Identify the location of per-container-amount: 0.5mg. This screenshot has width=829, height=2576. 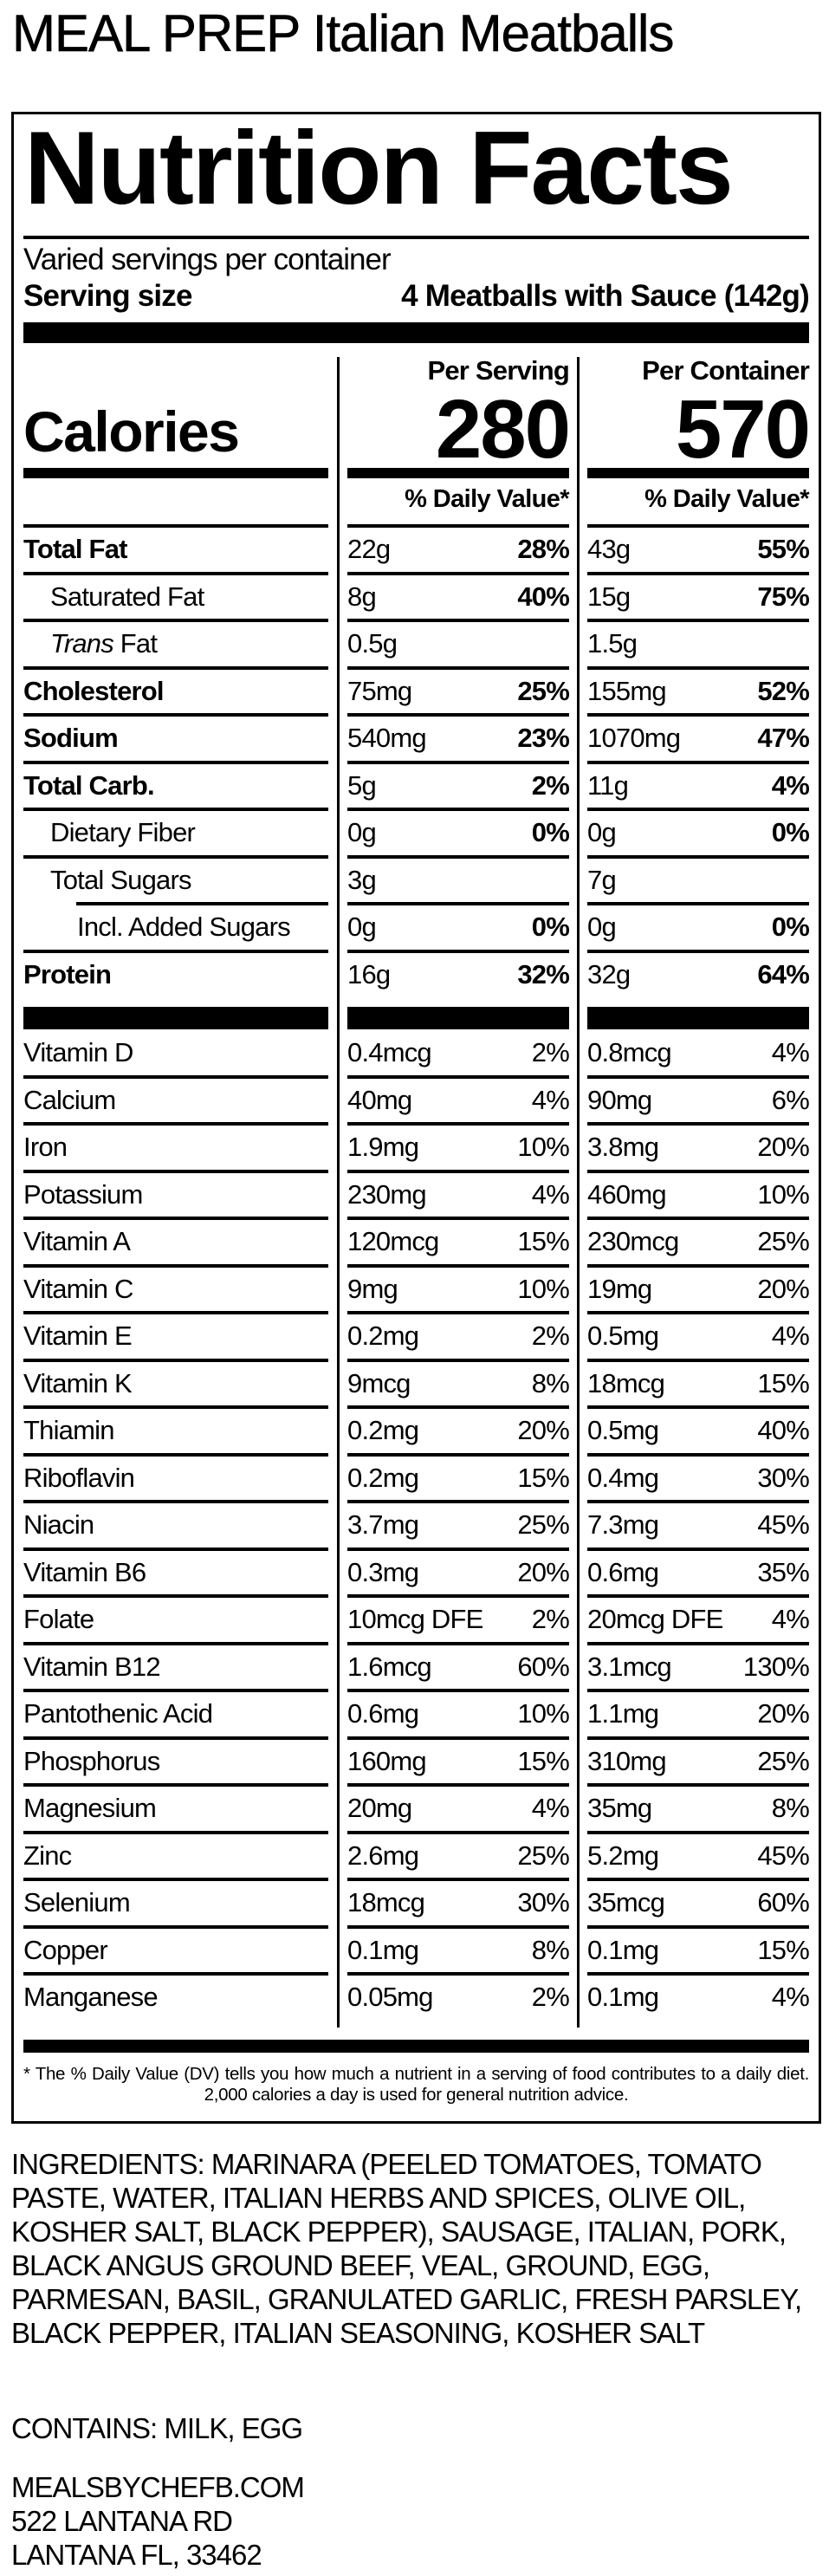
(623, 1430).